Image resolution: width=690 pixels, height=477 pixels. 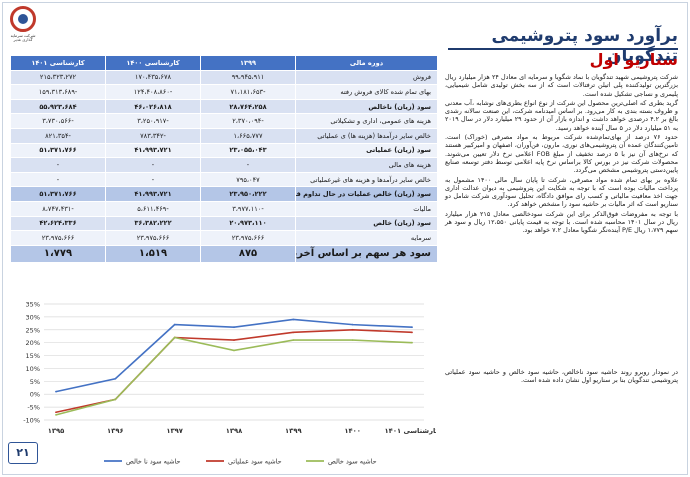 I want to click on company-logo: شرکت سرمایه گذاری غدیر, so click(x=23, y=24).